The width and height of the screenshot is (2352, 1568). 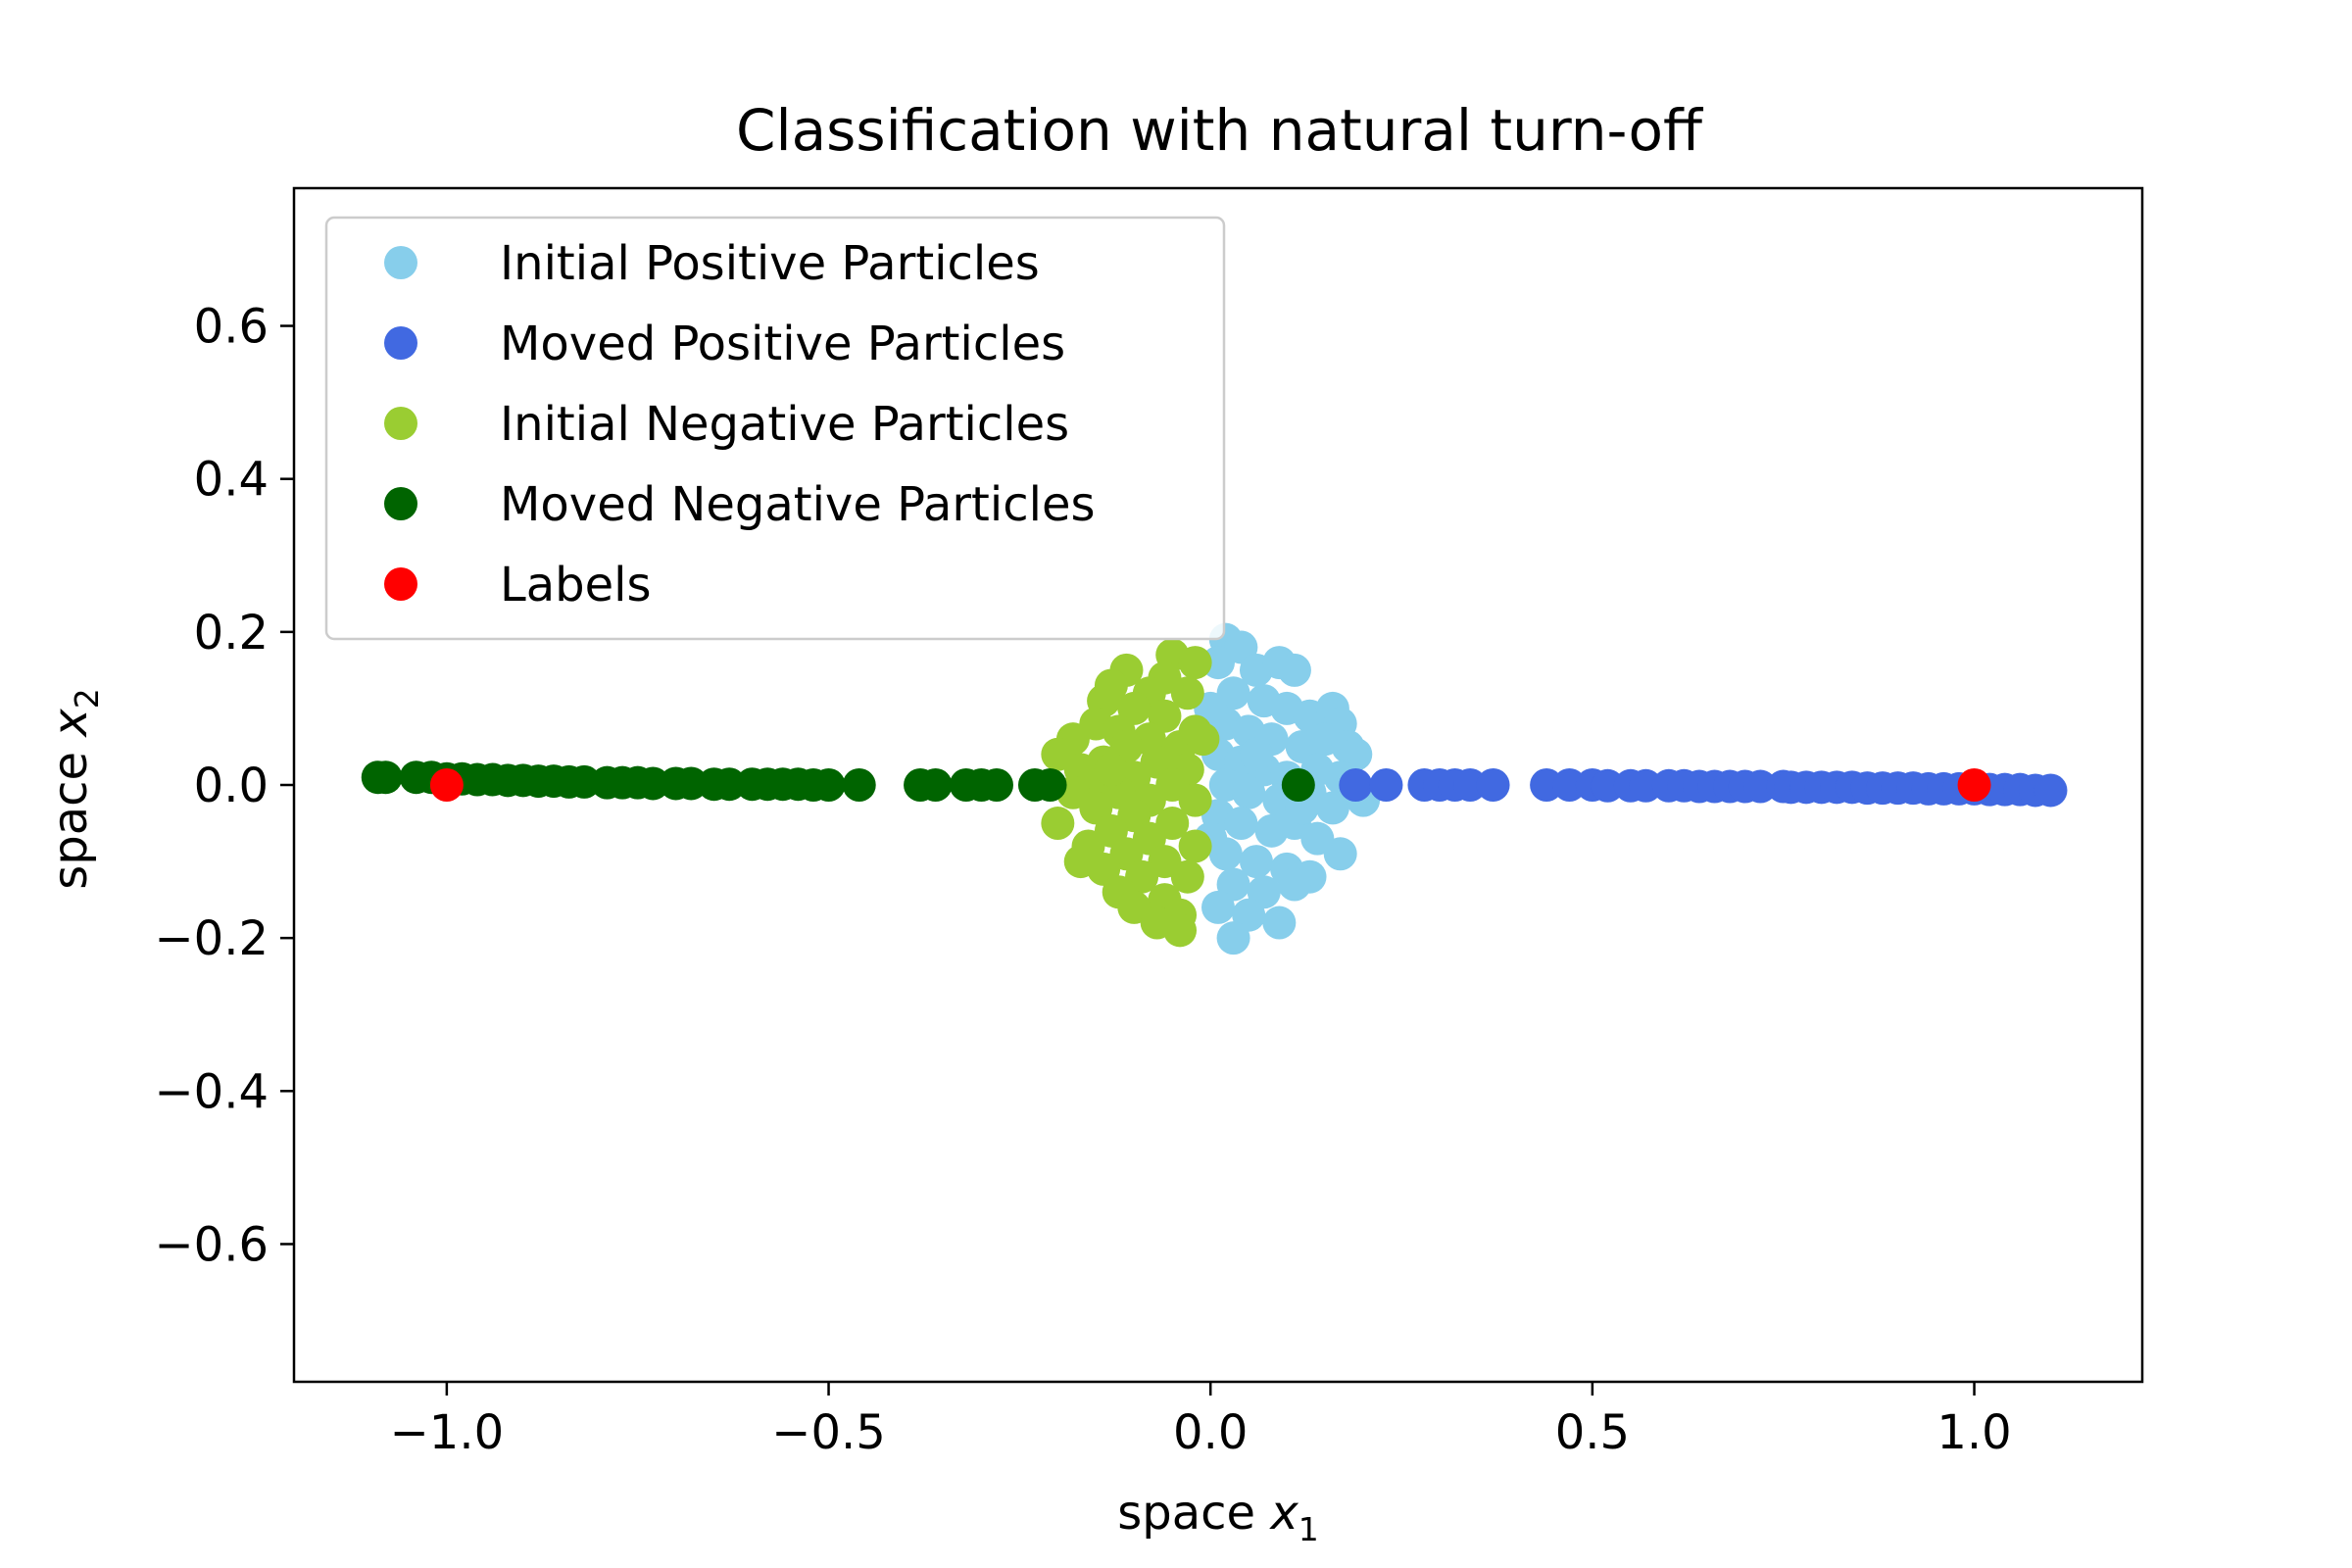 I want to click on legend-label-initial-positive-particles: Initial Positive Particles, so click(x=770, y=263).